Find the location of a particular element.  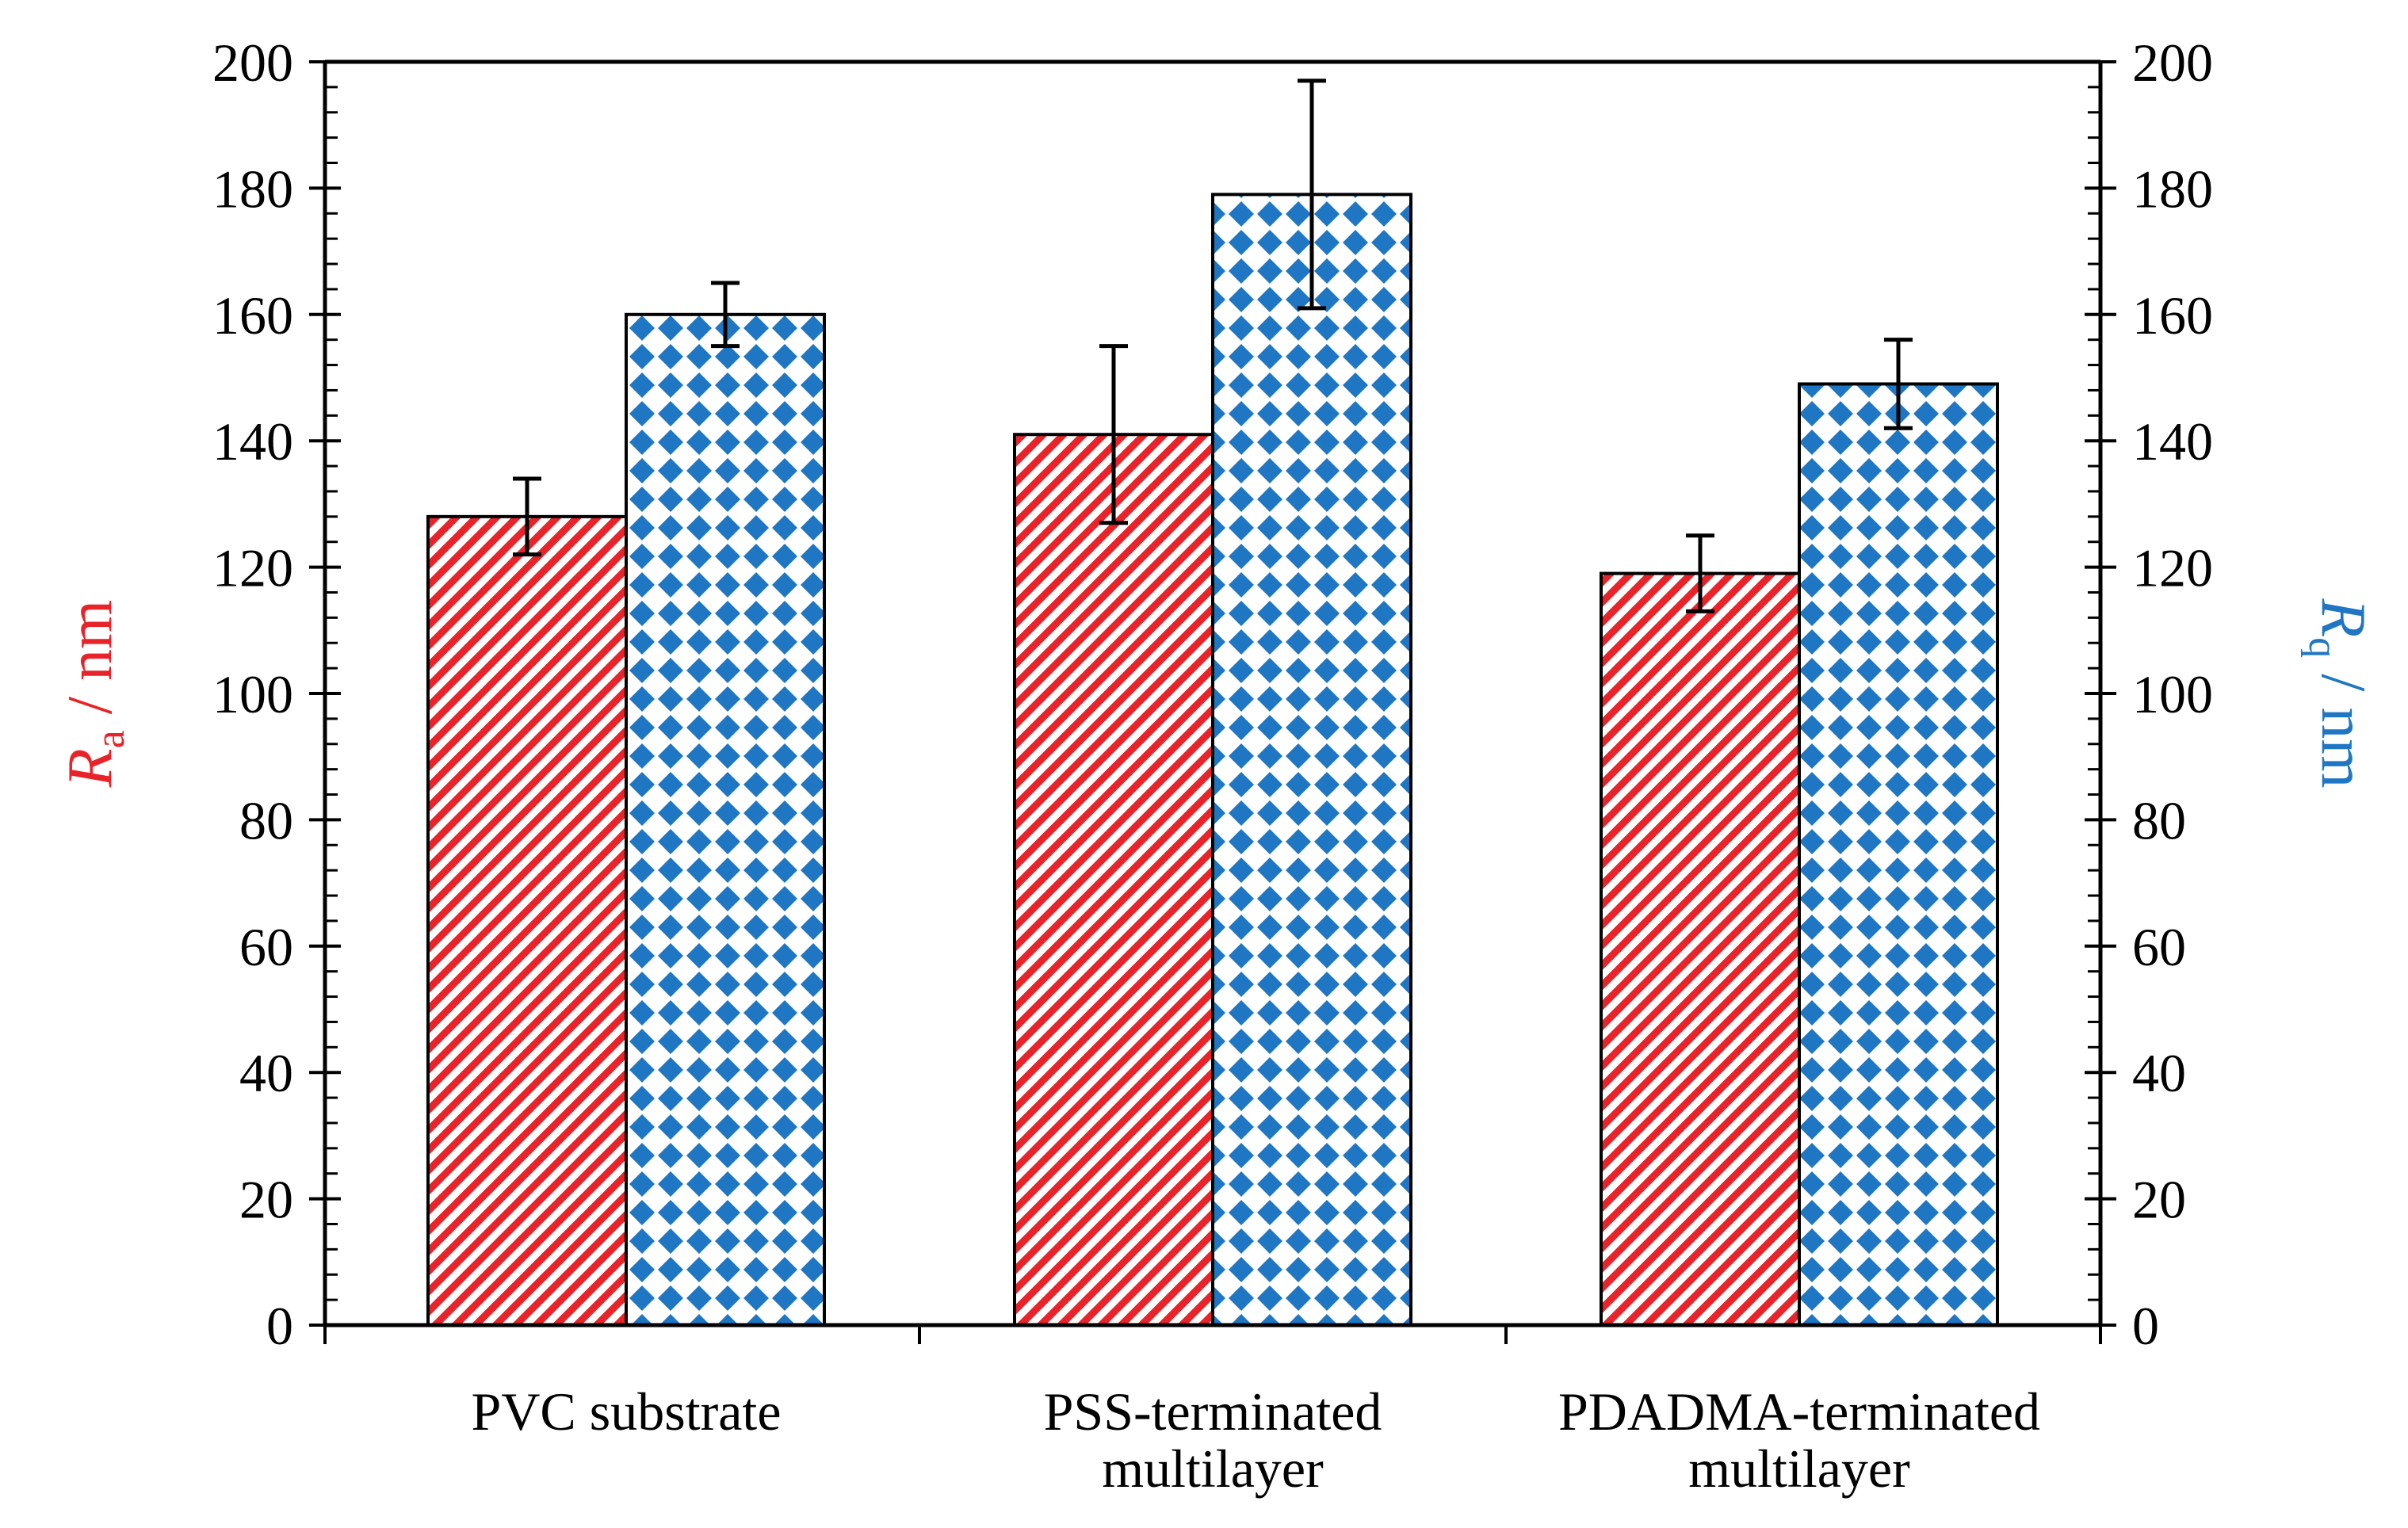

y-tick-label-left: 160 is located at coordinates (253, 315).